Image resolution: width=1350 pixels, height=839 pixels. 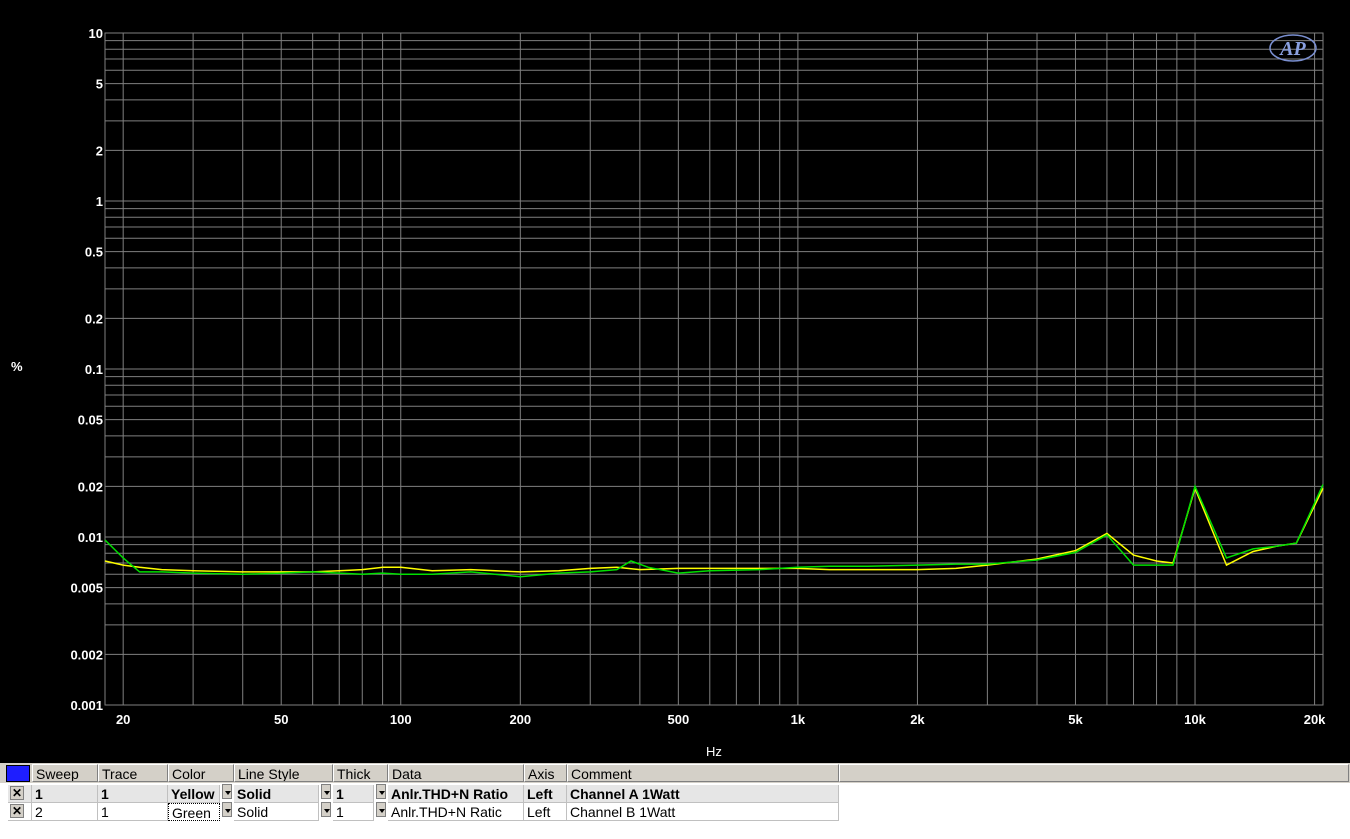 What do you see at coordinates (99, 84) in the screenshot?
I see `y-tick-label: 5` at bounding box center [99, 84].